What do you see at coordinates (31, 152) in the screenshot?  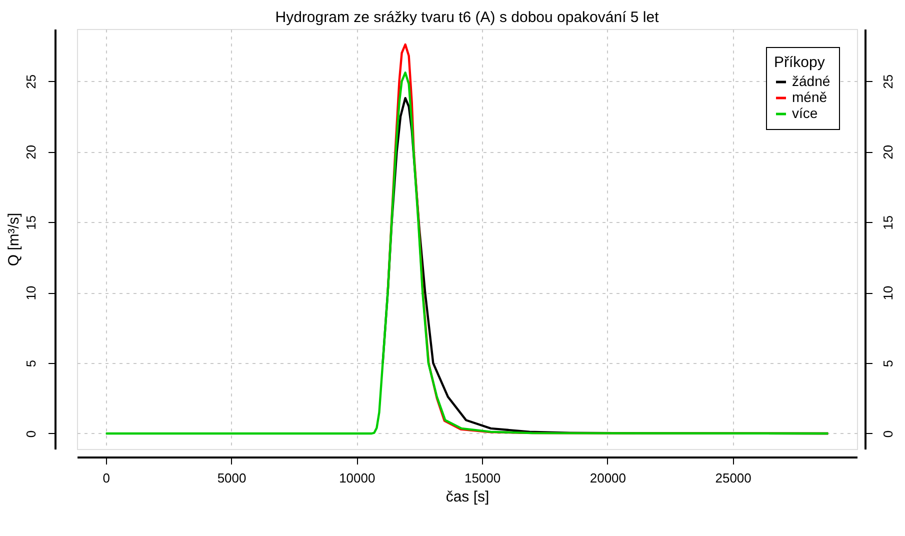 I see `y-tick-label: 20` at bounding box center [31, 152].